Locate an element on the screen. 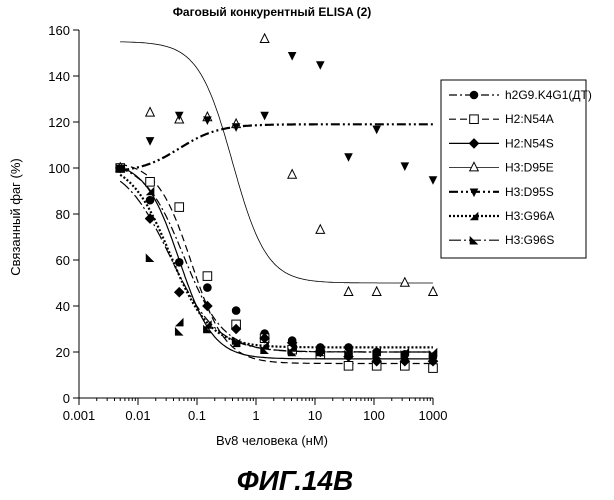 This screenshot has width=614, height=500. x-tick-label: 1 is located at coordinates (255, 415).